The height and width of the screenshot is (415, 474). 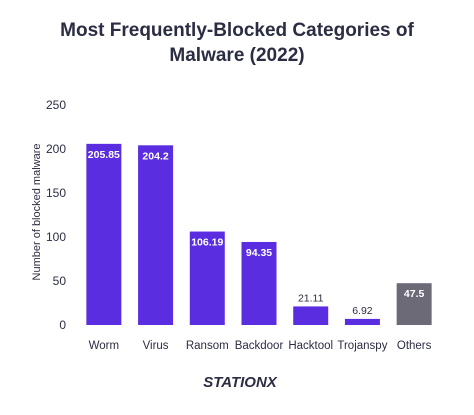 I want to click on data-label-trojanspy: 6.92, so click(x=362, y=311).